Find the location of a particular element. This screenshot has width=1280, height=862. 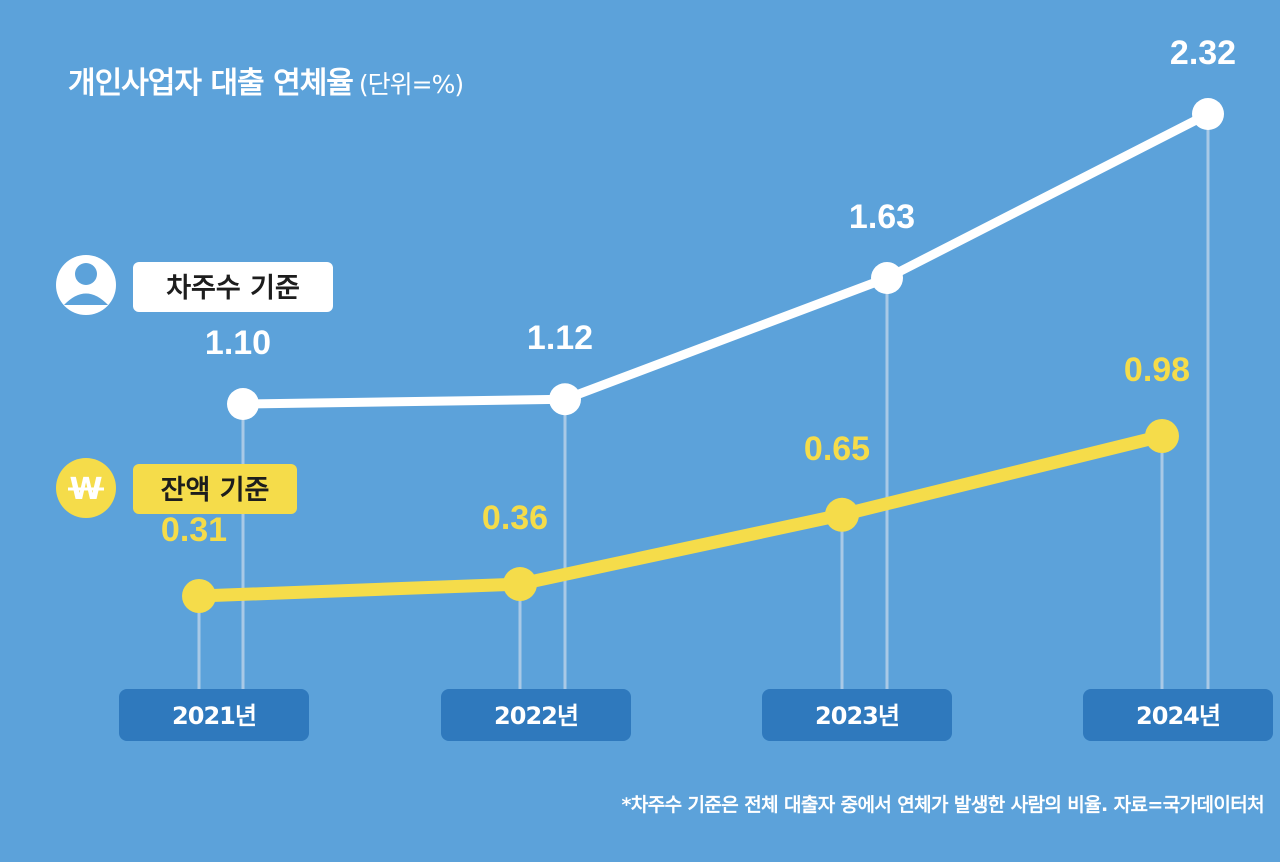

data-label: 1.63 is located at coordinates (882, 217).